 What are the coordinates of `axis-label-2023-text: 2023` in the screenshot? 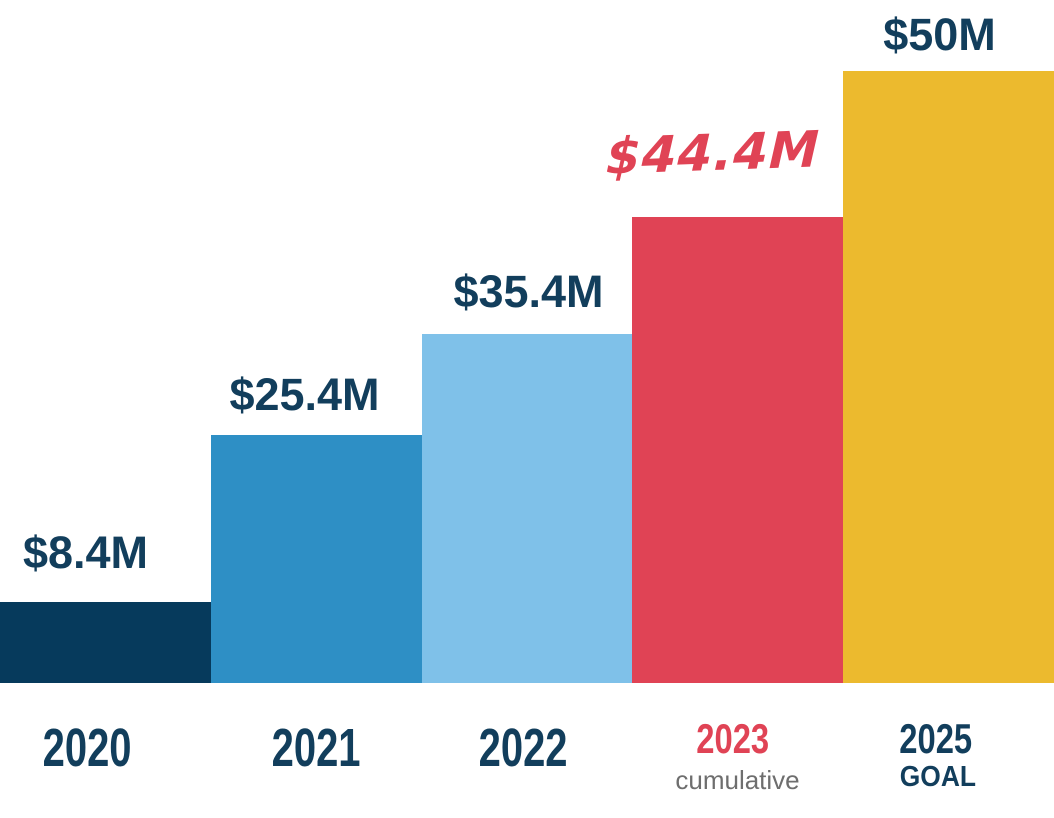 It's located at (732, 738).